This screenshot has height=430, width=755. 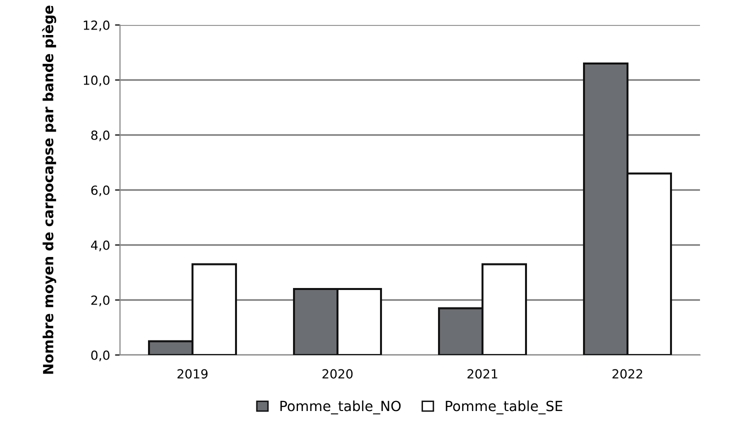 I want to click on y-axis-title: Nombre moyen de carpocapse par bande piège, so click(x=49, y=190).